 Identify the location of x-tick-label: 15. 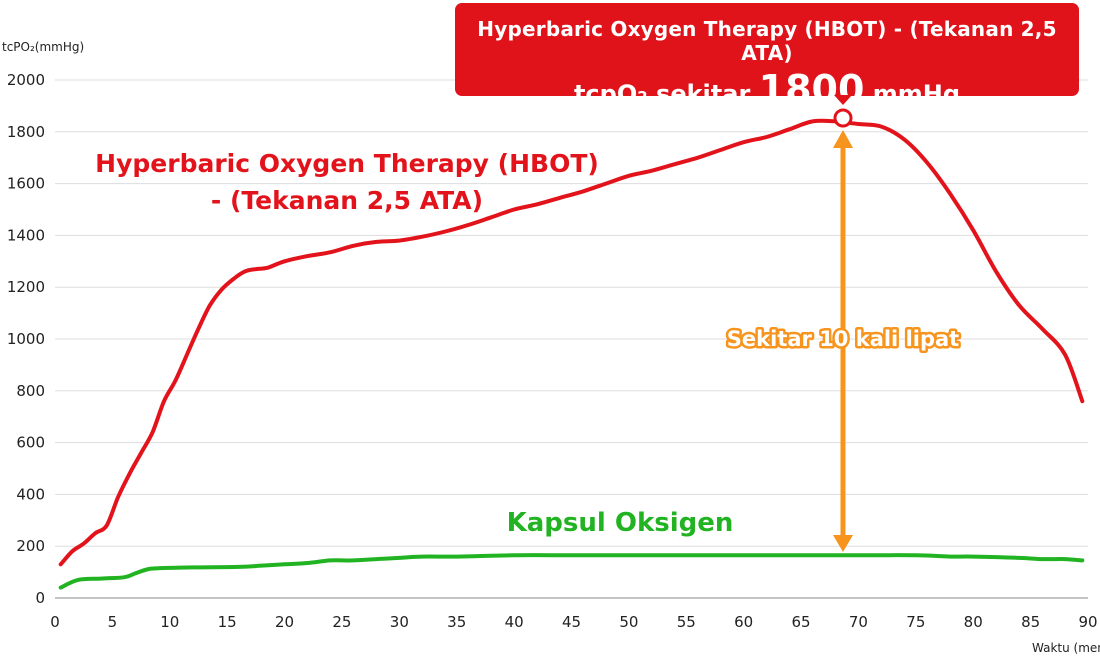
(227, 622).